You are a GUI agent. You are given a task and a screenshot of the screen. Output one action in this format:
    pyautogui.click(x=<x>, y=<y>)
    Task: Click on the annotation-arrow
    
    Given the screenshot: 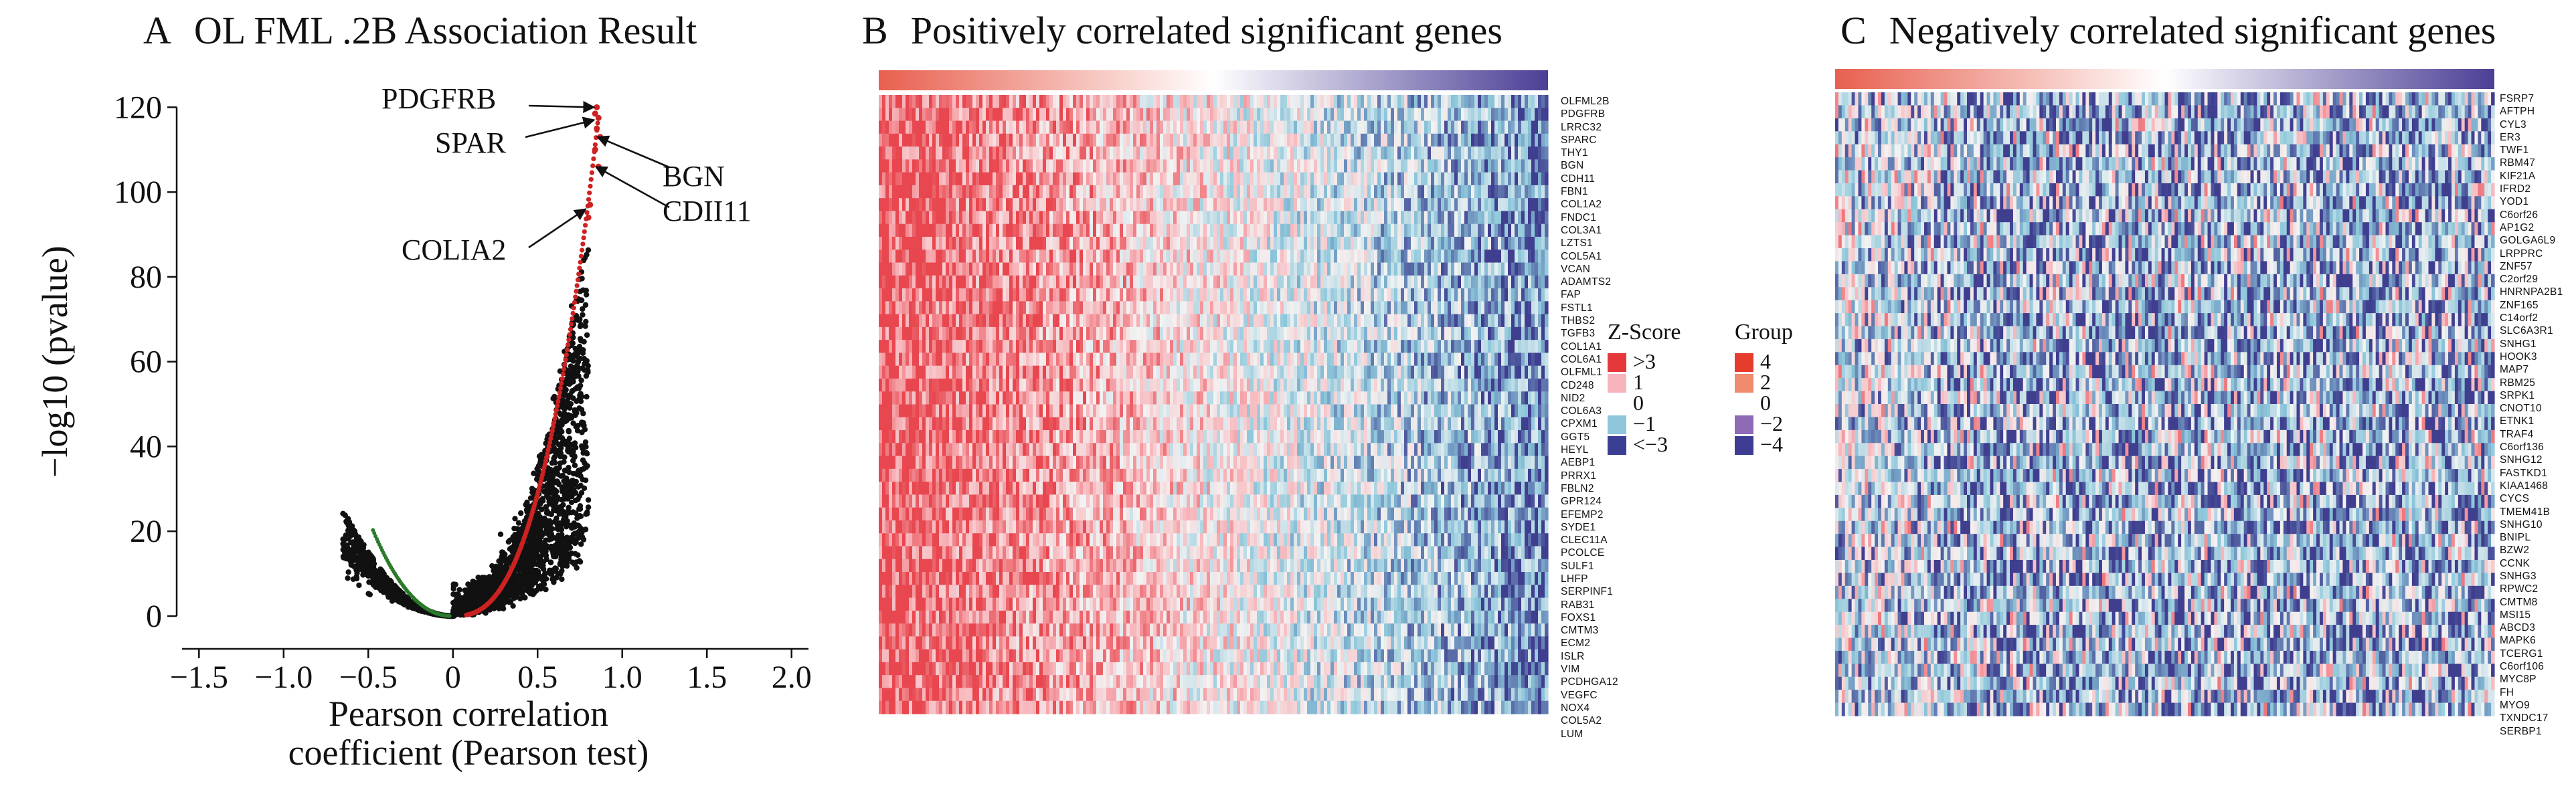 What is the action you would take?
    pyautogui.click(x=632, y=187)
    